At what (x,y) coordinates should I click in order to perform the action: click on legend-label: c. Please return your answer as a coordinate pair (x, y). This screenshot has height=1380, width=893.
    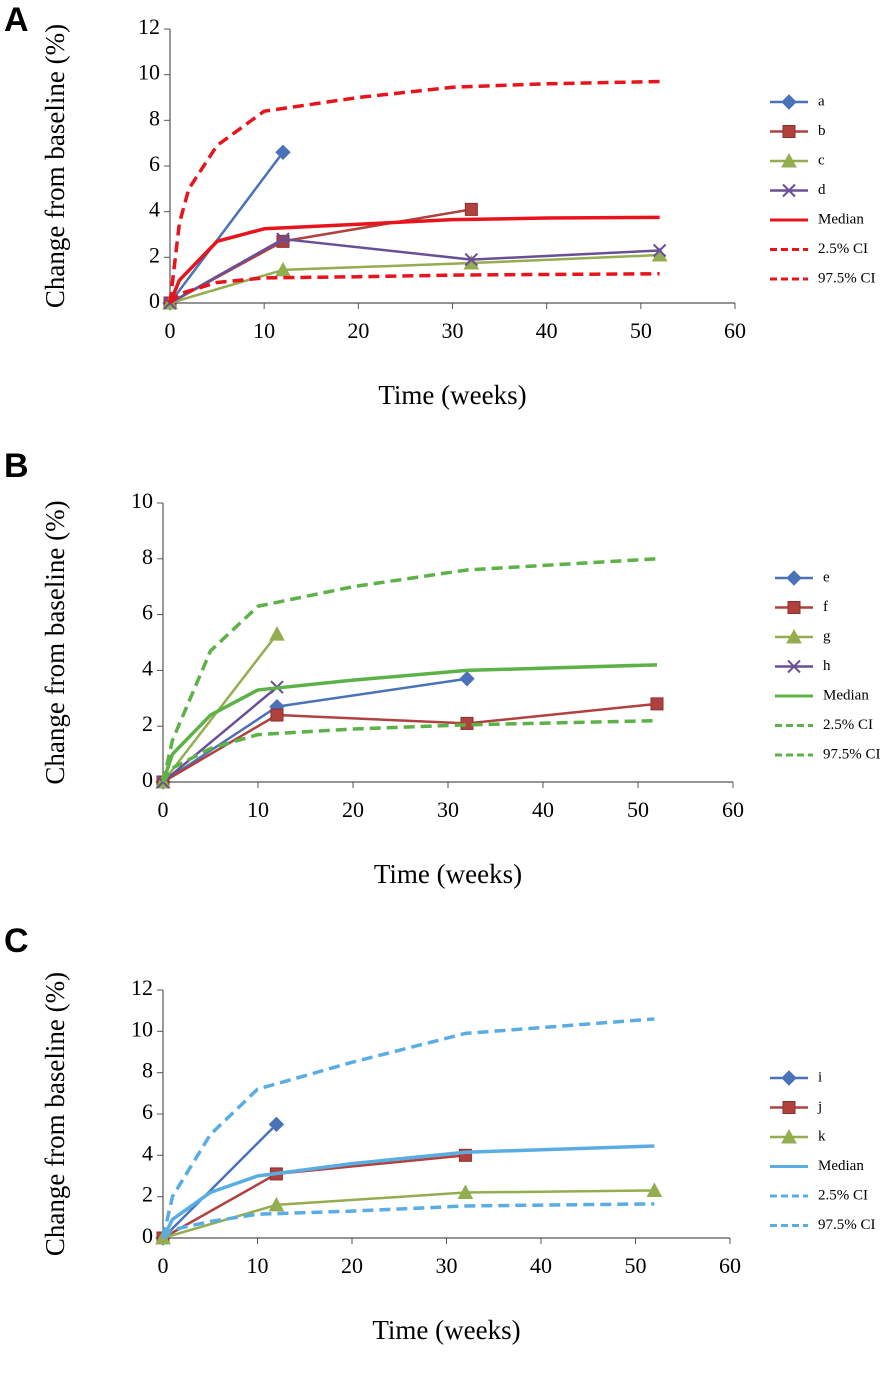
    Looking at the image, I should click on (821, 160).